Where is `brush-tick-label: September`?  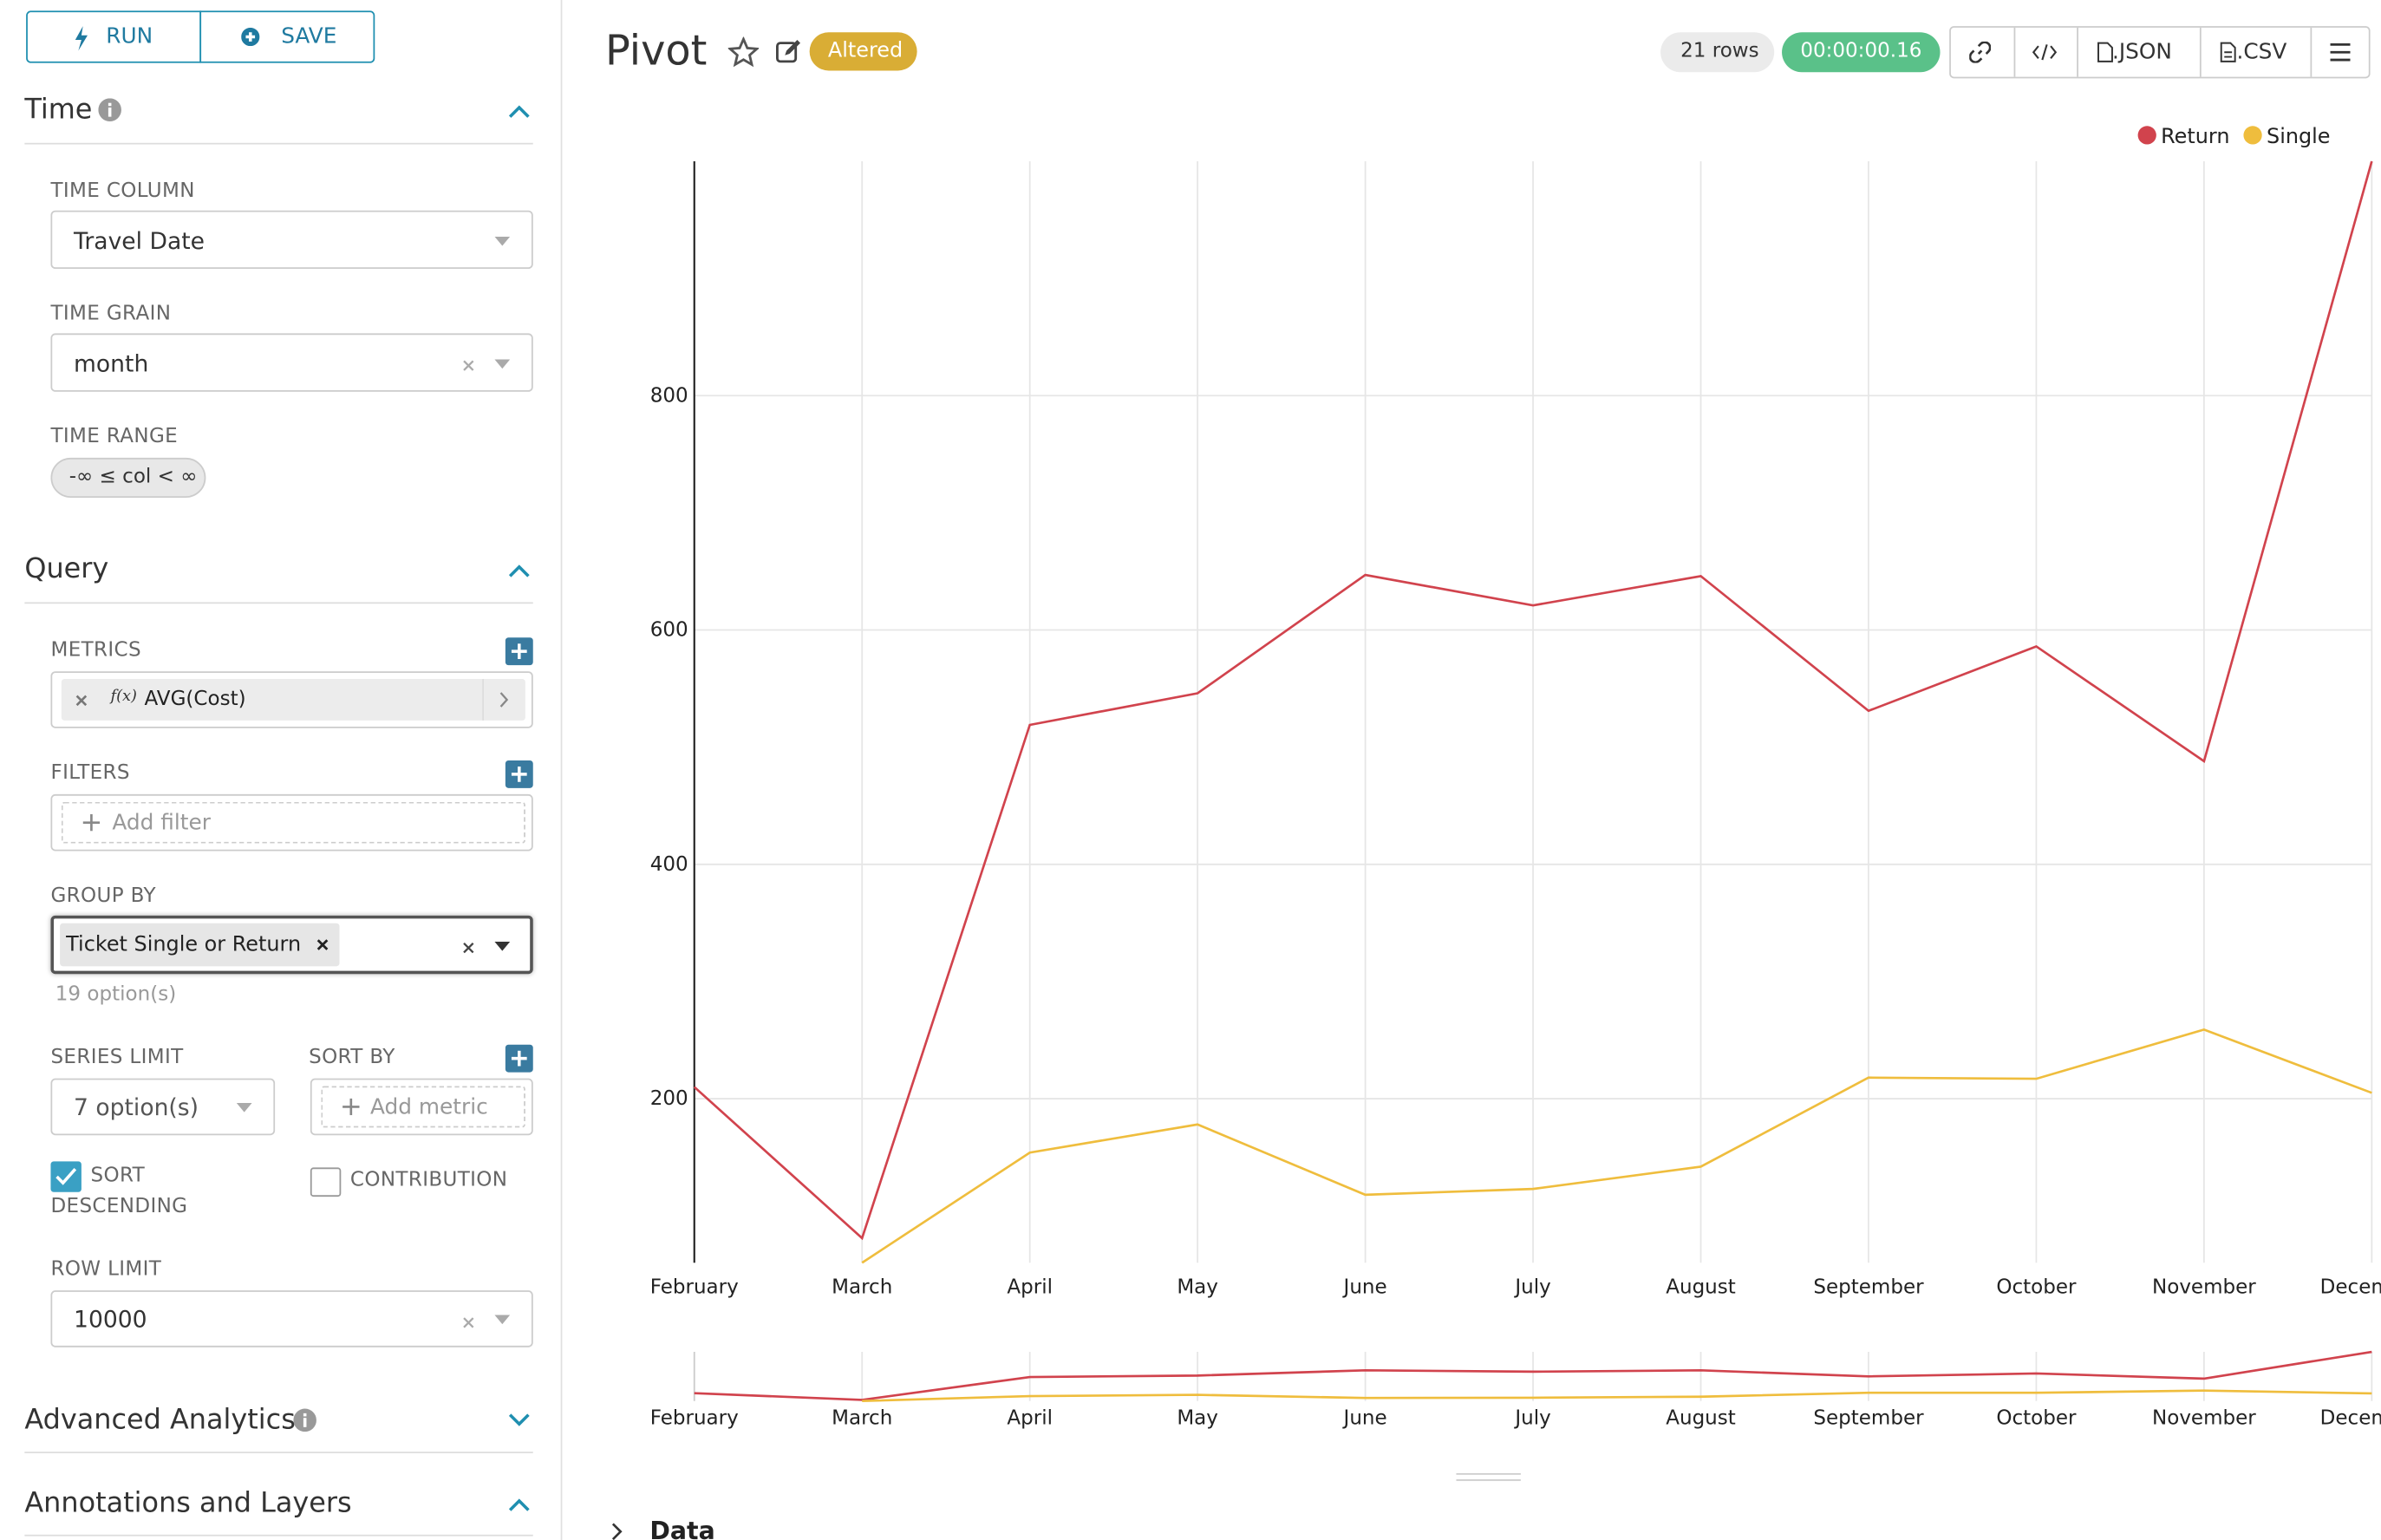
brush-tick-label: September is located at coordinates (1869, 1417).